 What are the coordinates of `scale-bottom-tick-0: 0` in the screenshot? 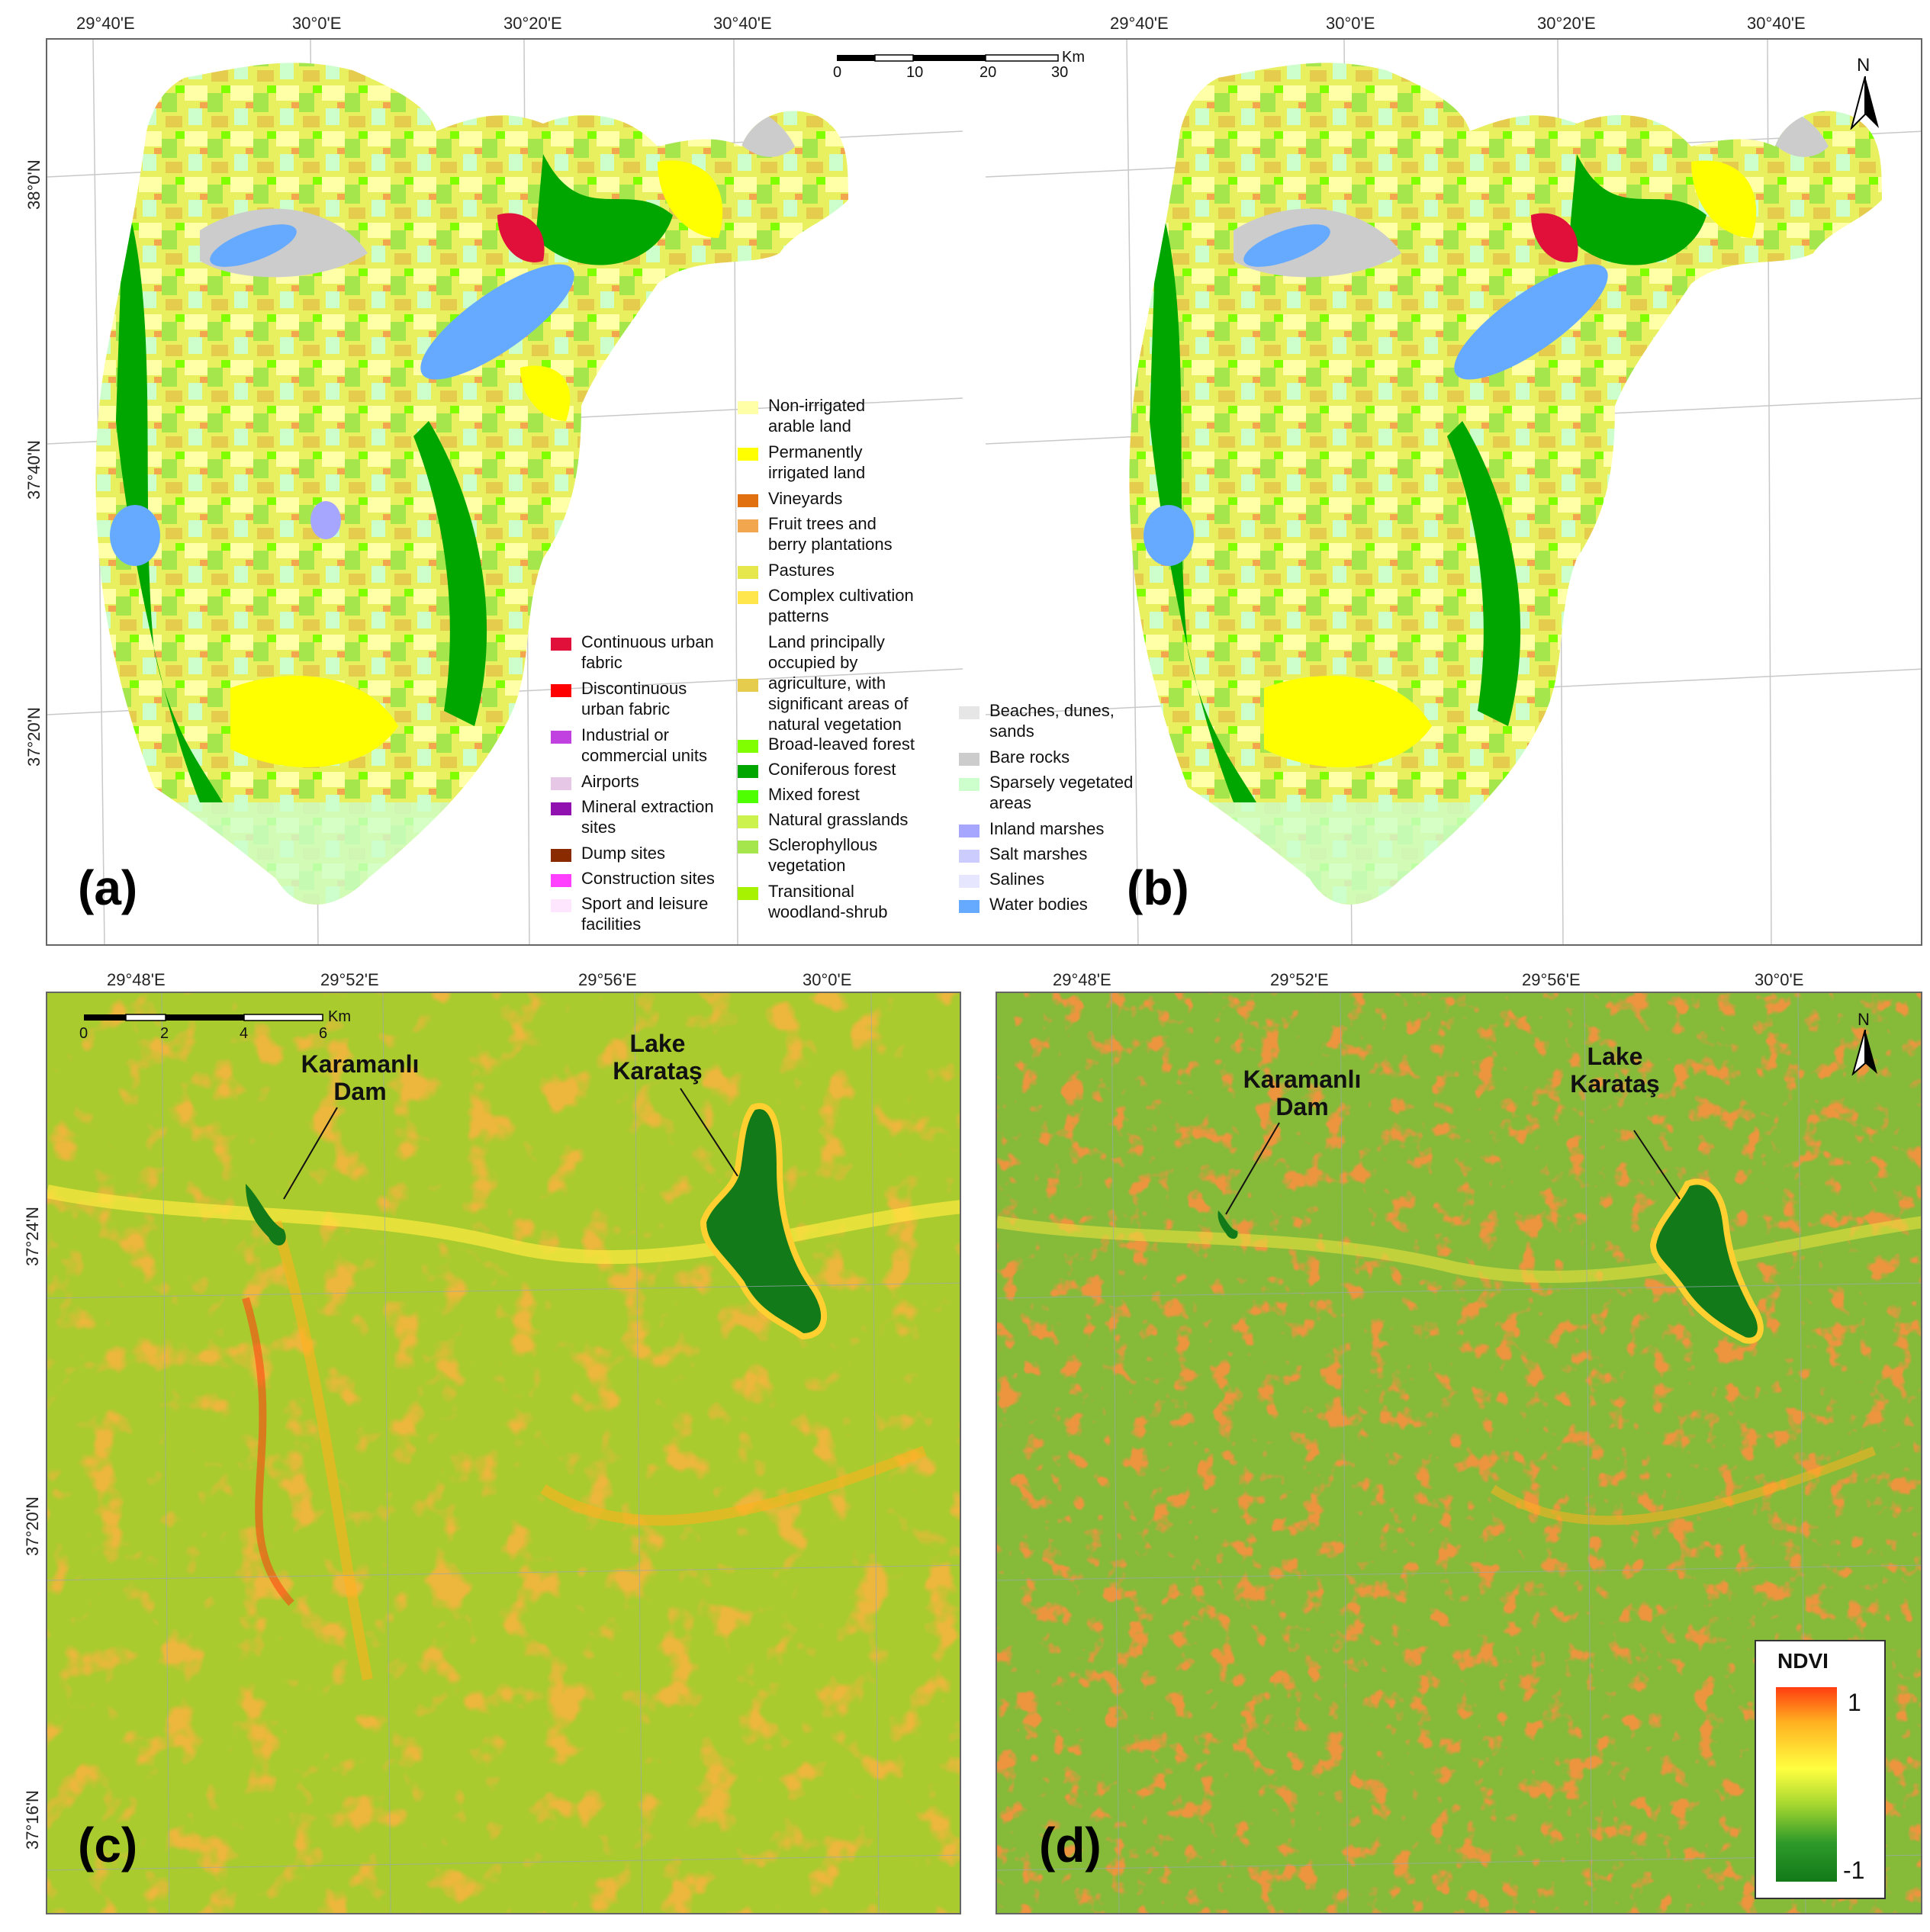 It's located at (83, 1033).